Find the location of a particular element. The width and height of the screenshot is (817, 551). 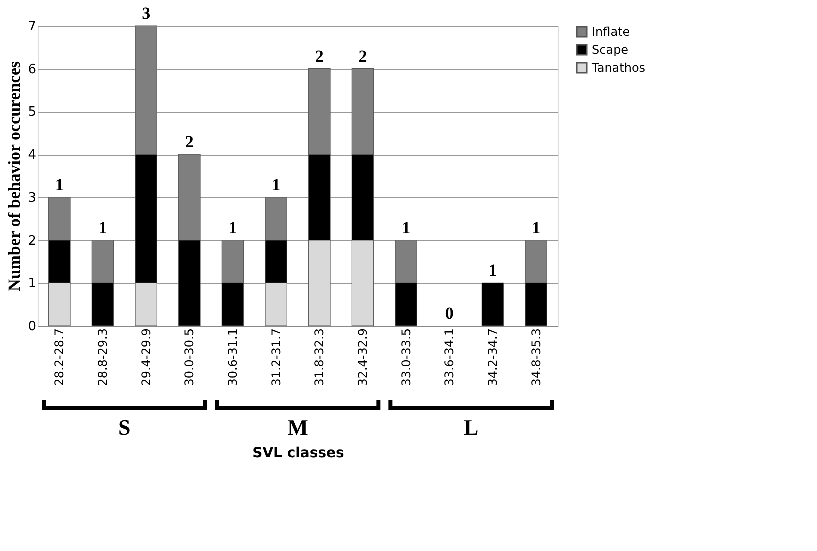

x-tick-label: 33.0-33.5 is located at coordinates (406, 357).